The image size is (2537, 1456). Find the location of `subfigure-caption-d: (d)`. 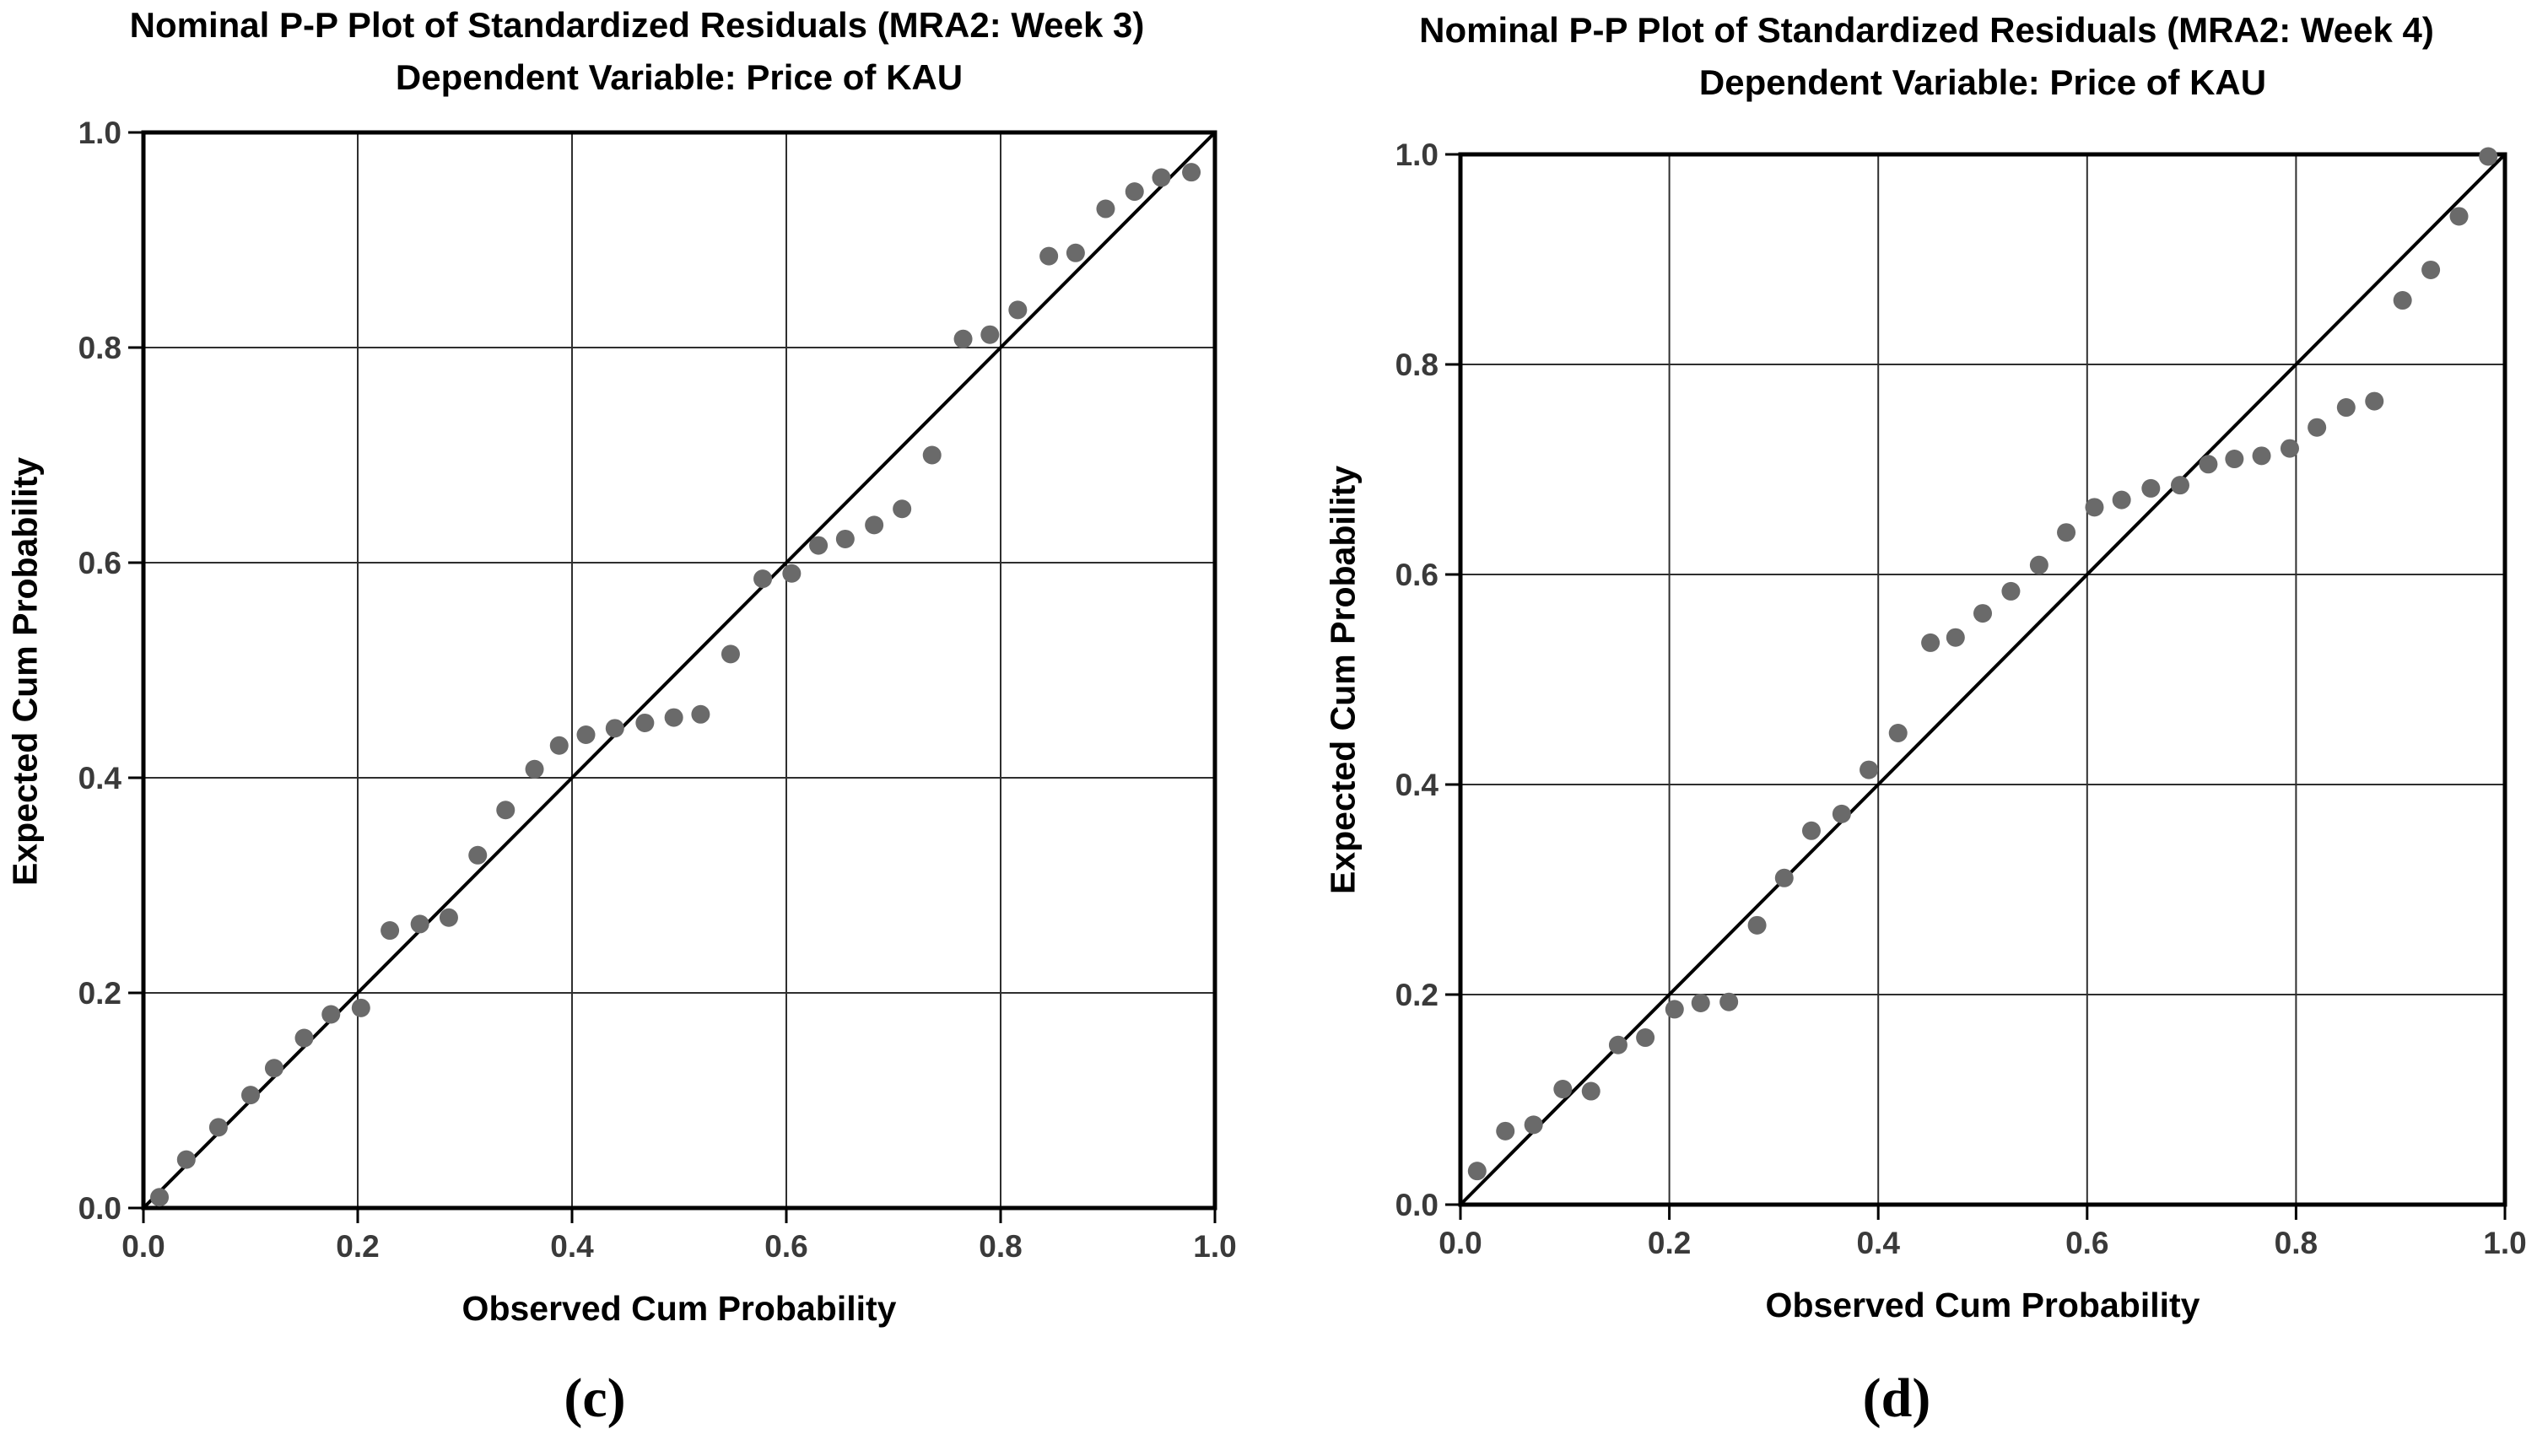

subfigure-caption-d: (d) is located at coordinates (1896, 1398).